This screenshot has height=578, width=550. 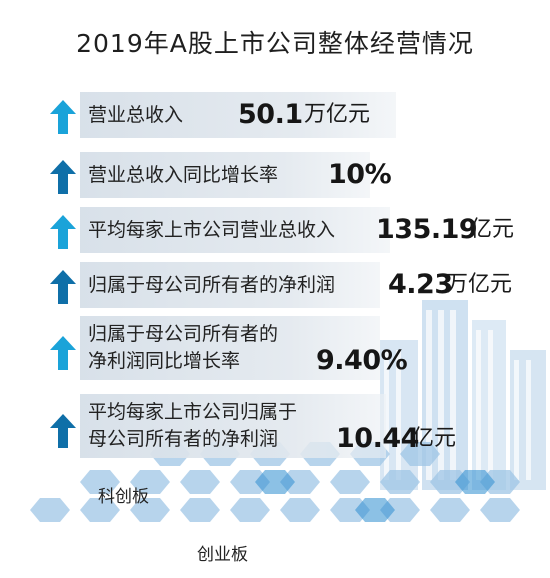 What do you see at coordinates (183, 334) in the screenshot?
I see `stat-label-line1: 归属于母公司所有者的` at bounding box center [183, 334].